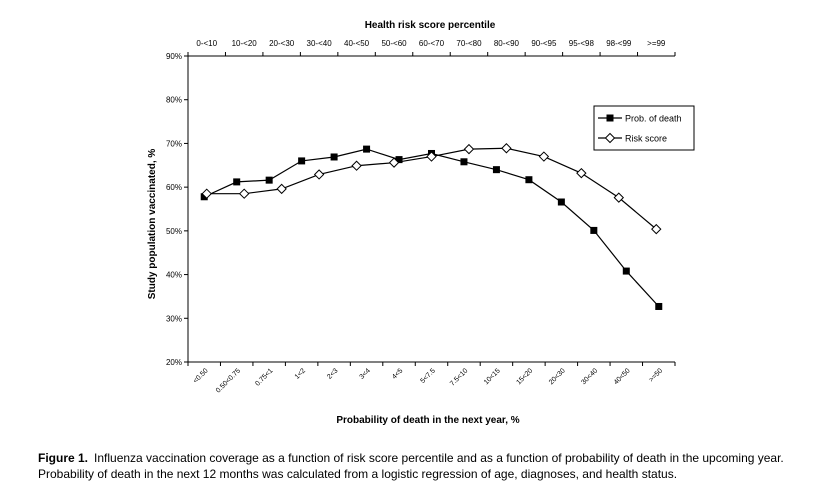 Image resolution: width=821 pixels, height=499 pixels. Describe the element at coordinates (174, 362) in the screenshot. I see `y-tick-label: 20%` at that location.